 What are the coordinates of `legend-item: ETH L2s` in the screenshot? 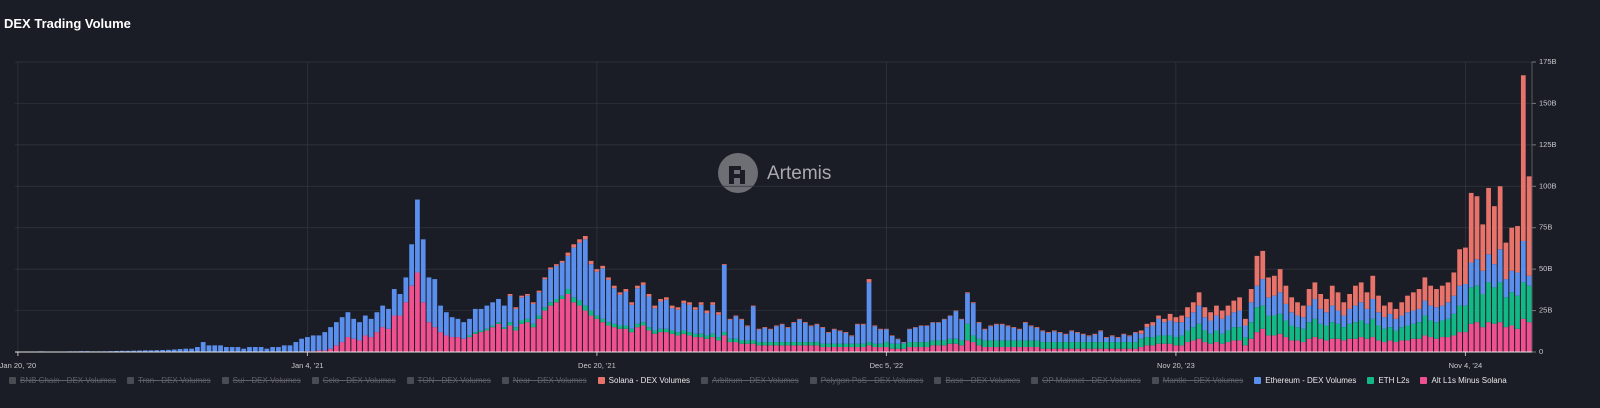 It's located at (1388, 380).